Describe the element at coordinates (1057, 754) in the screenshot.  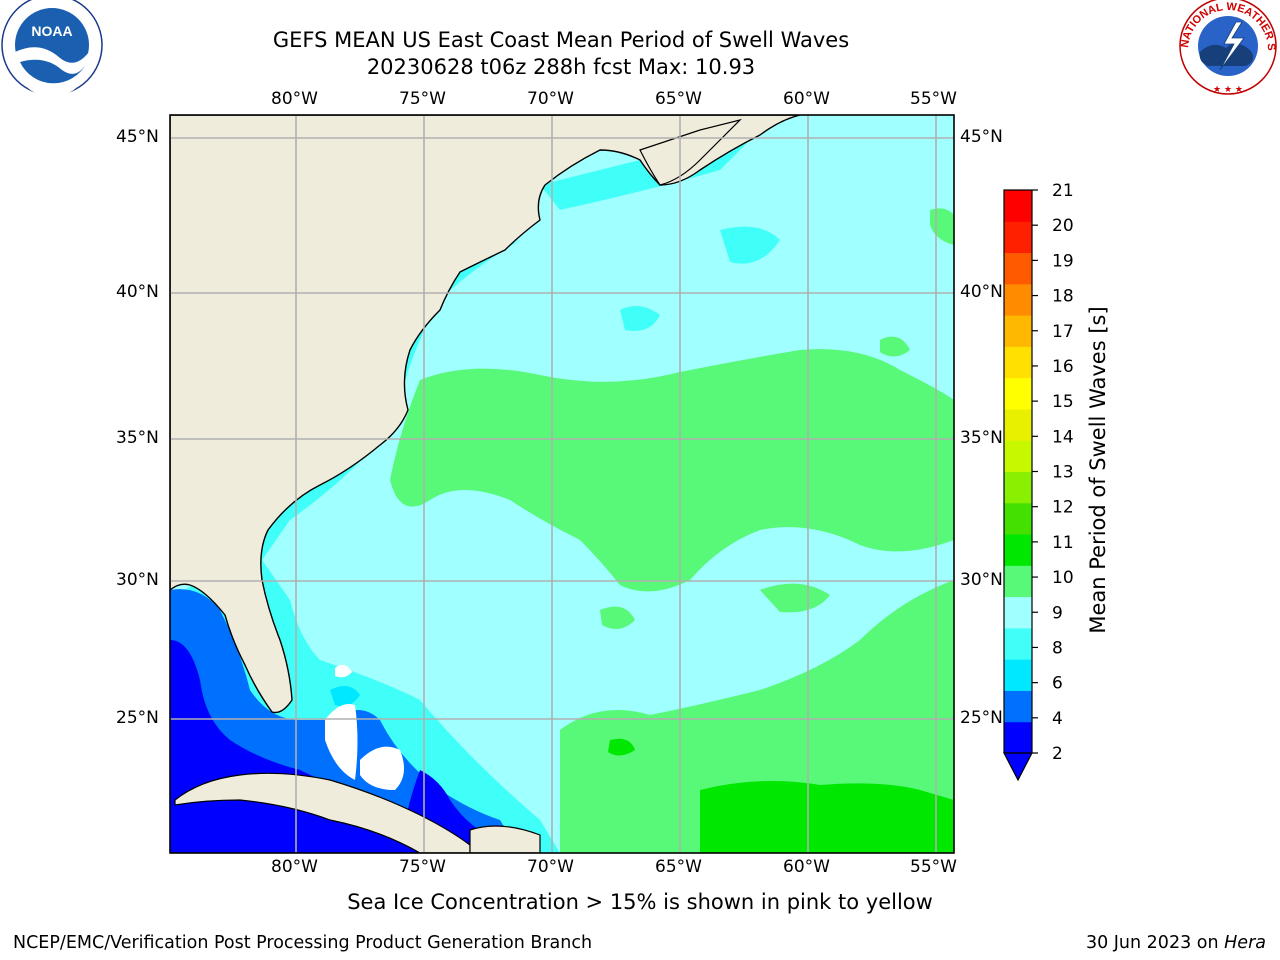
I see `colorbar-tick-label: 2` at that location.